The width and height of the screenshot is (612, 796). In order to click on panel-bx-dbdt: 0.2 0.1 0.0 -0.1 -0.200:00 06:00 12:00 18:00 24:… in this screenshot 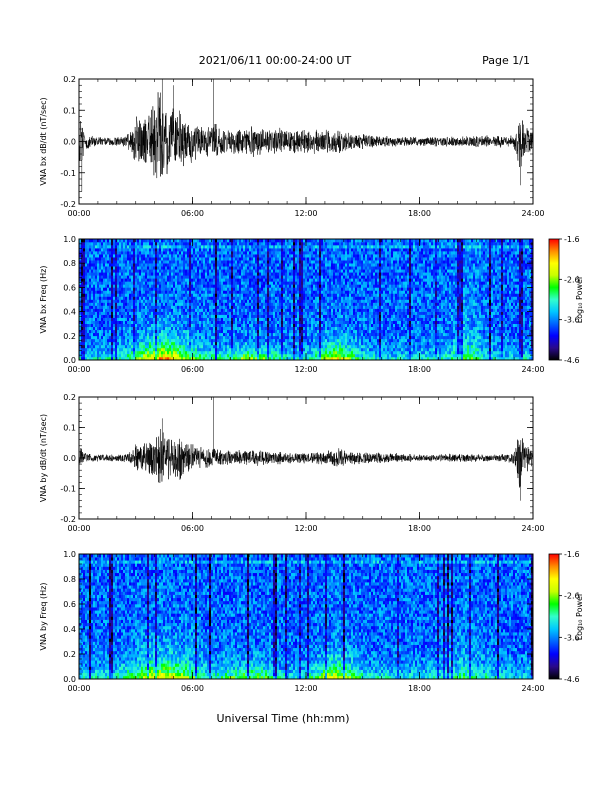, I will do `click(292, 146)`.